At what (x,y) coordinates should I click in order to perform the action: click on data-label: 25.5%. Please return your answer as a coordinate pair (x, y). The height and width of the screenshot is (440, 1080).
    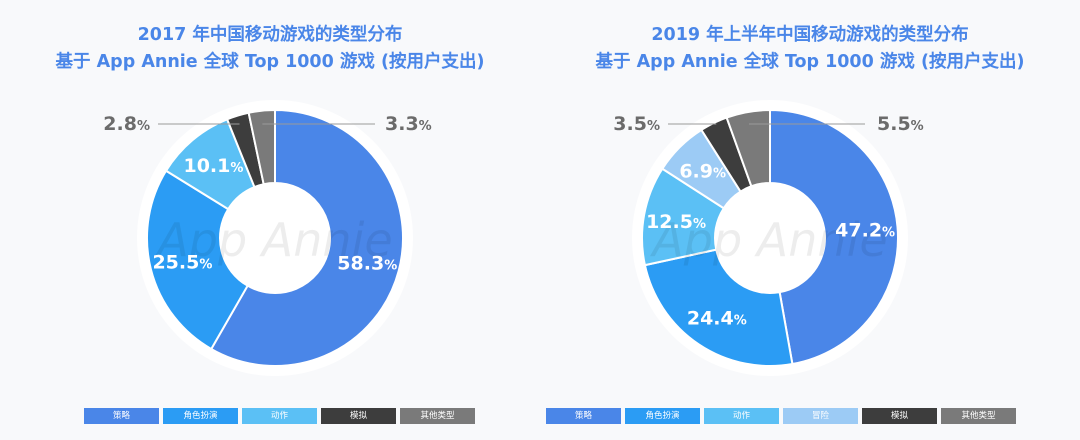
    Looking at the image, I should click on (182, 262).